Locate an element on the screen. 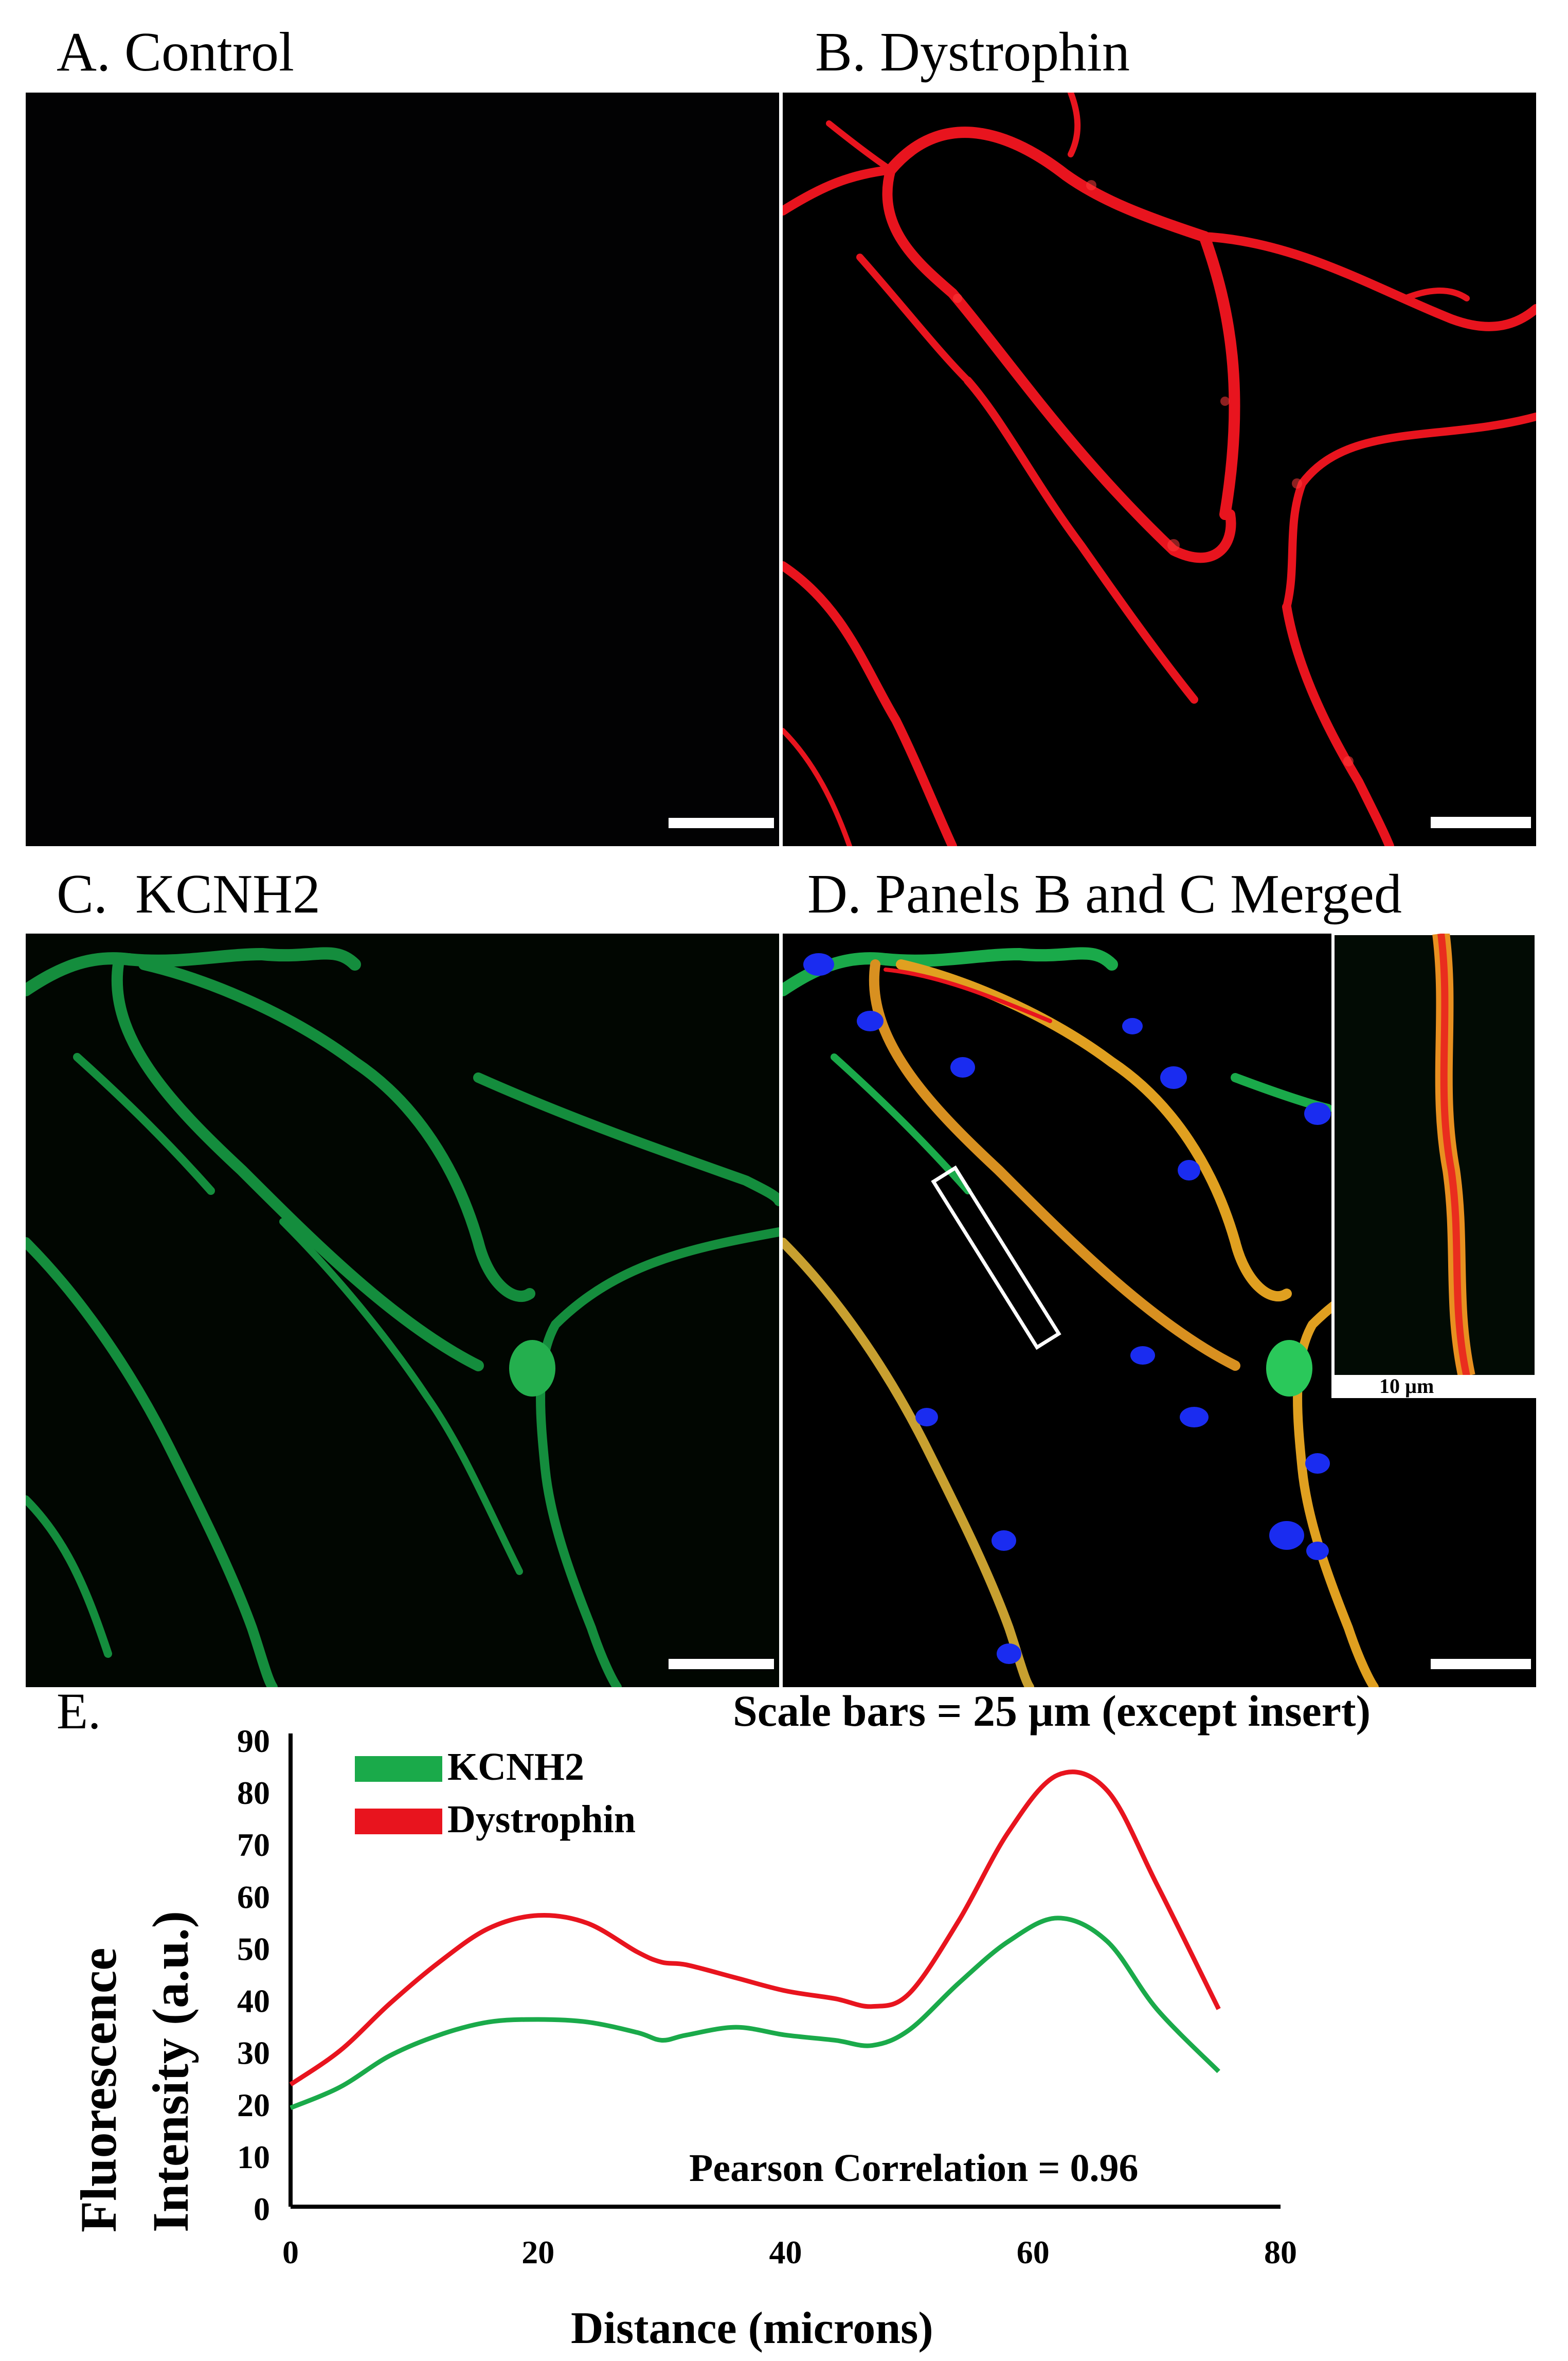 This screenshot has width=1568, height=2361. legend-swatch-dystrophin is located at coordinates (398, 1821).